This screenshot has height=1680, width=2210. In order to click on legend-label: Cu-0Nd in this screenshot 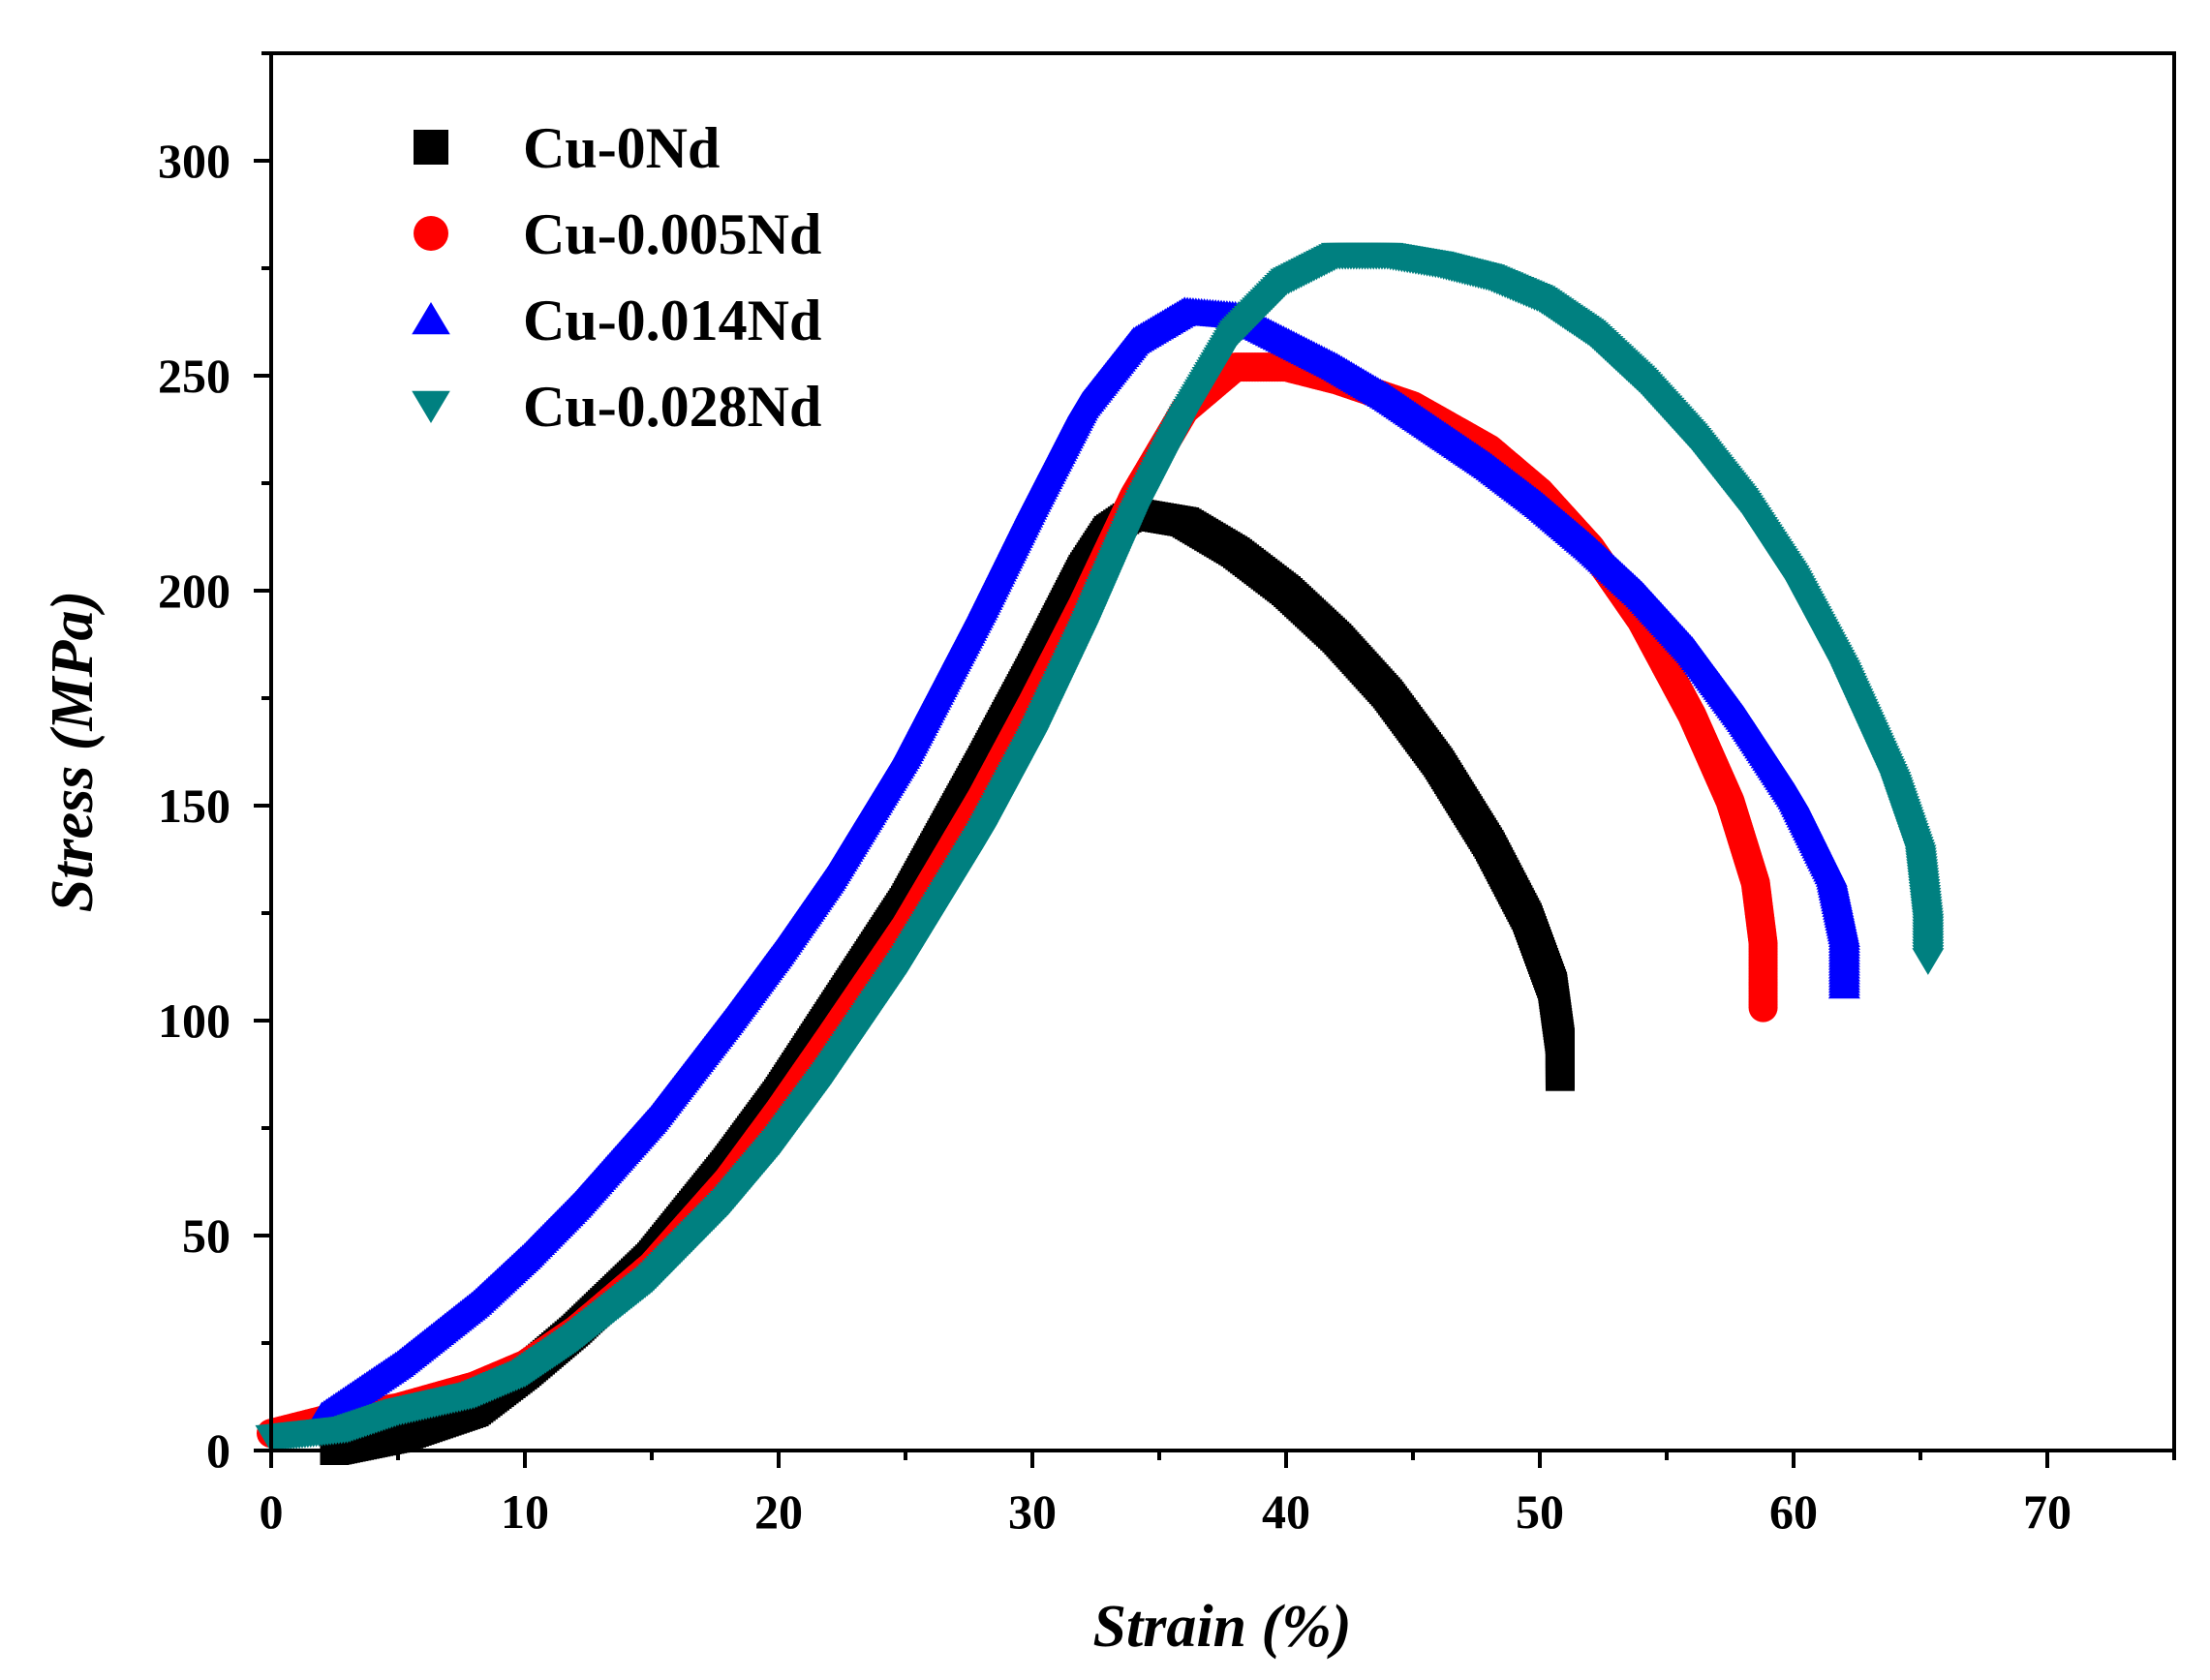, I will do `click(622, 148)`.